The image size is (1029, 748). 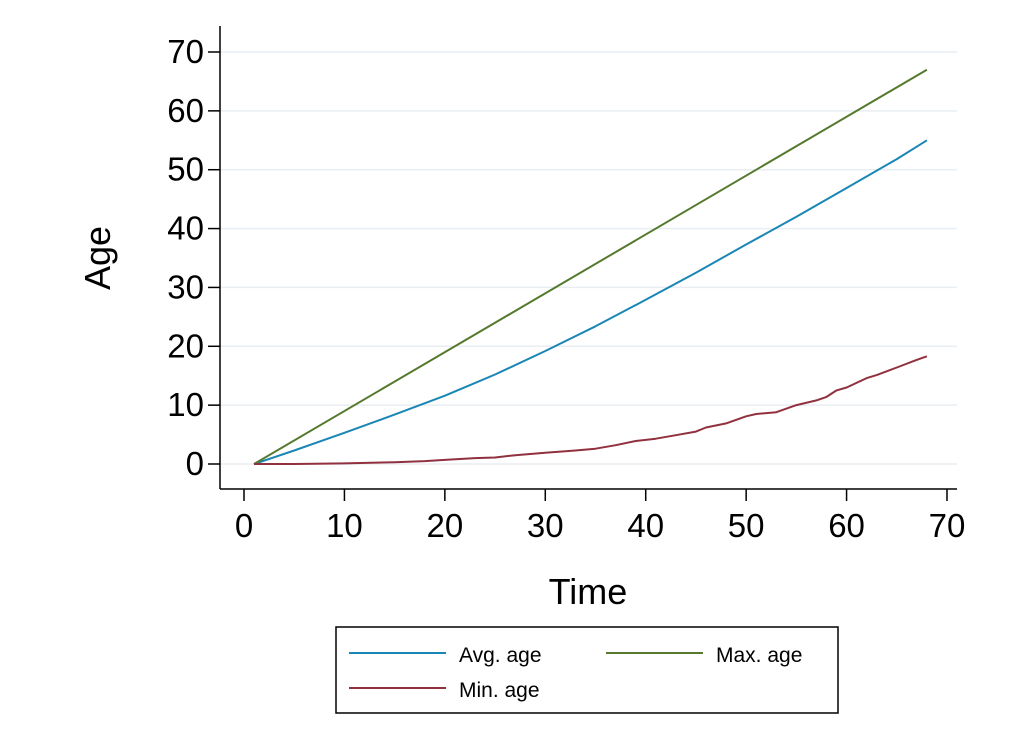 What do you see at coordinates (244, 525) in the screenshot?
I see `x-tick-label-0: 0` at bounding box center [244, 525].